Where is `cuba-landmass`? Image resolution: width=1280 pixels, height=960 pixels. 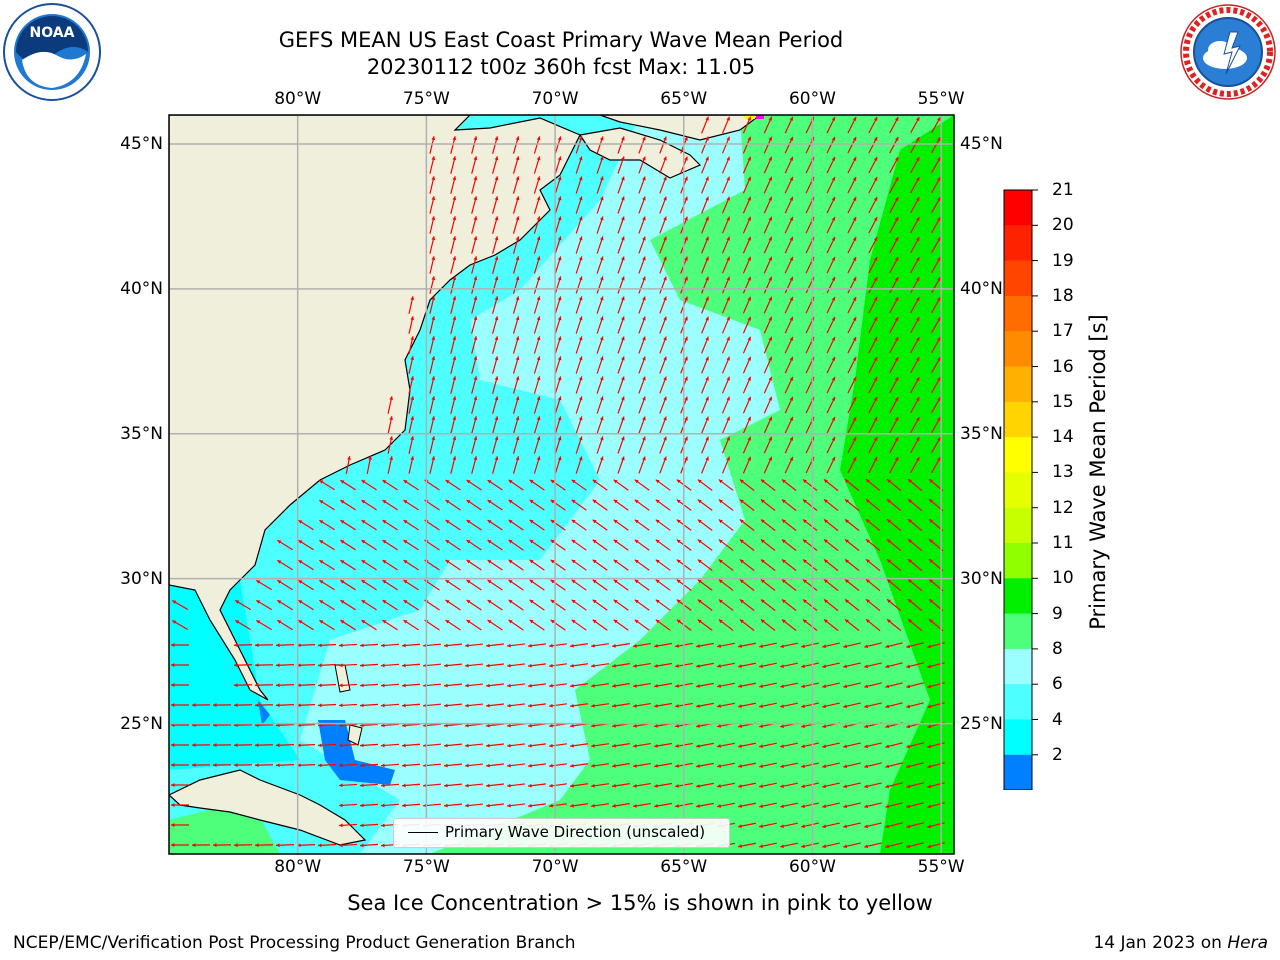 cuba-landmass is located at coordinates (268, 807).